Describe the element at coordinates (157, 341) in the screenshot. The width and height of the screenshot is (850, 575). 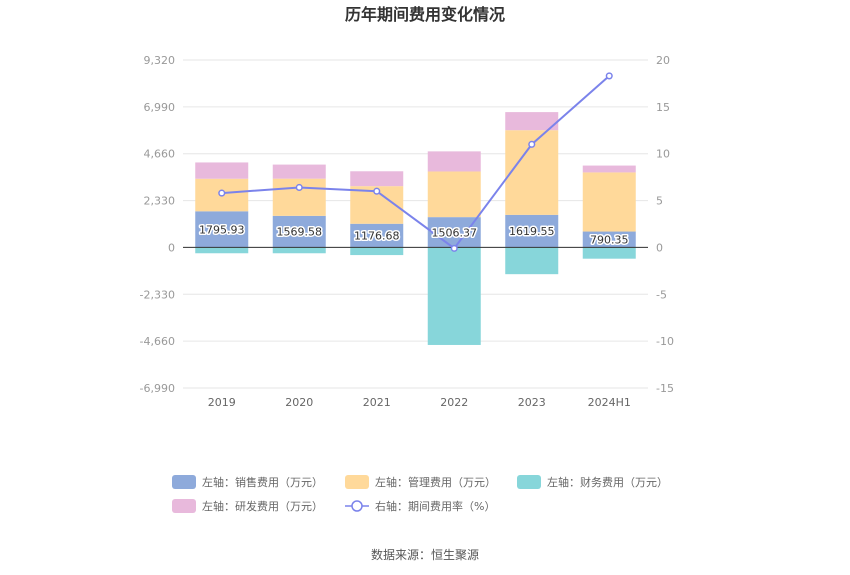
I see `left-tick-label: -4,660` at that location.